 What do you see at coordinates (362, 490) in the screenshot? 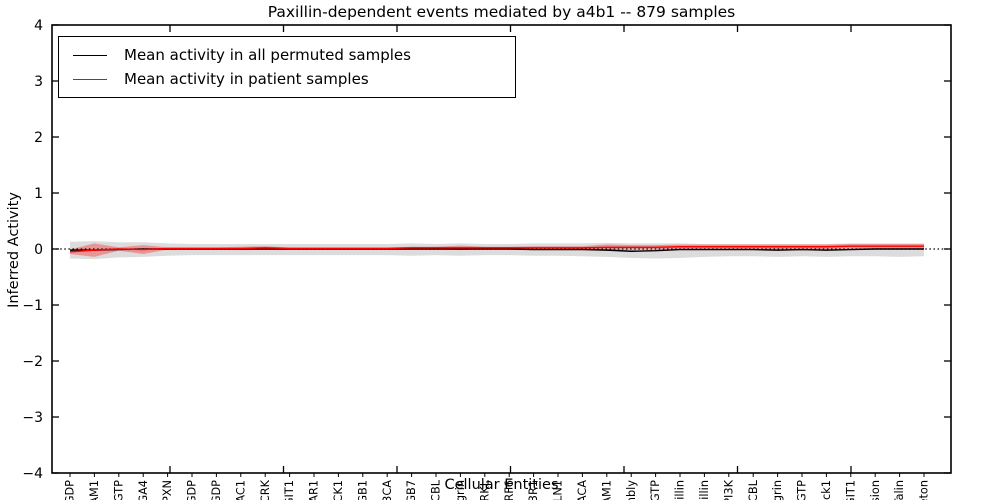
I see `x-tick-label: ITGB1` at bounding box center [362, 490].